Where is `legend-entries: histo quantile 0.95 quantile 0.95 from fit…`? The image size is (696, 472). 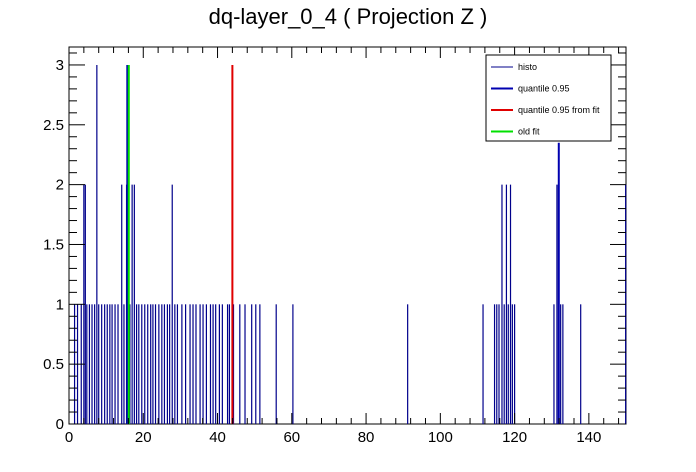 legend-entries: histo quantile 0.95 quantile 0.95 from fit… is located at coordinates (545, 99).